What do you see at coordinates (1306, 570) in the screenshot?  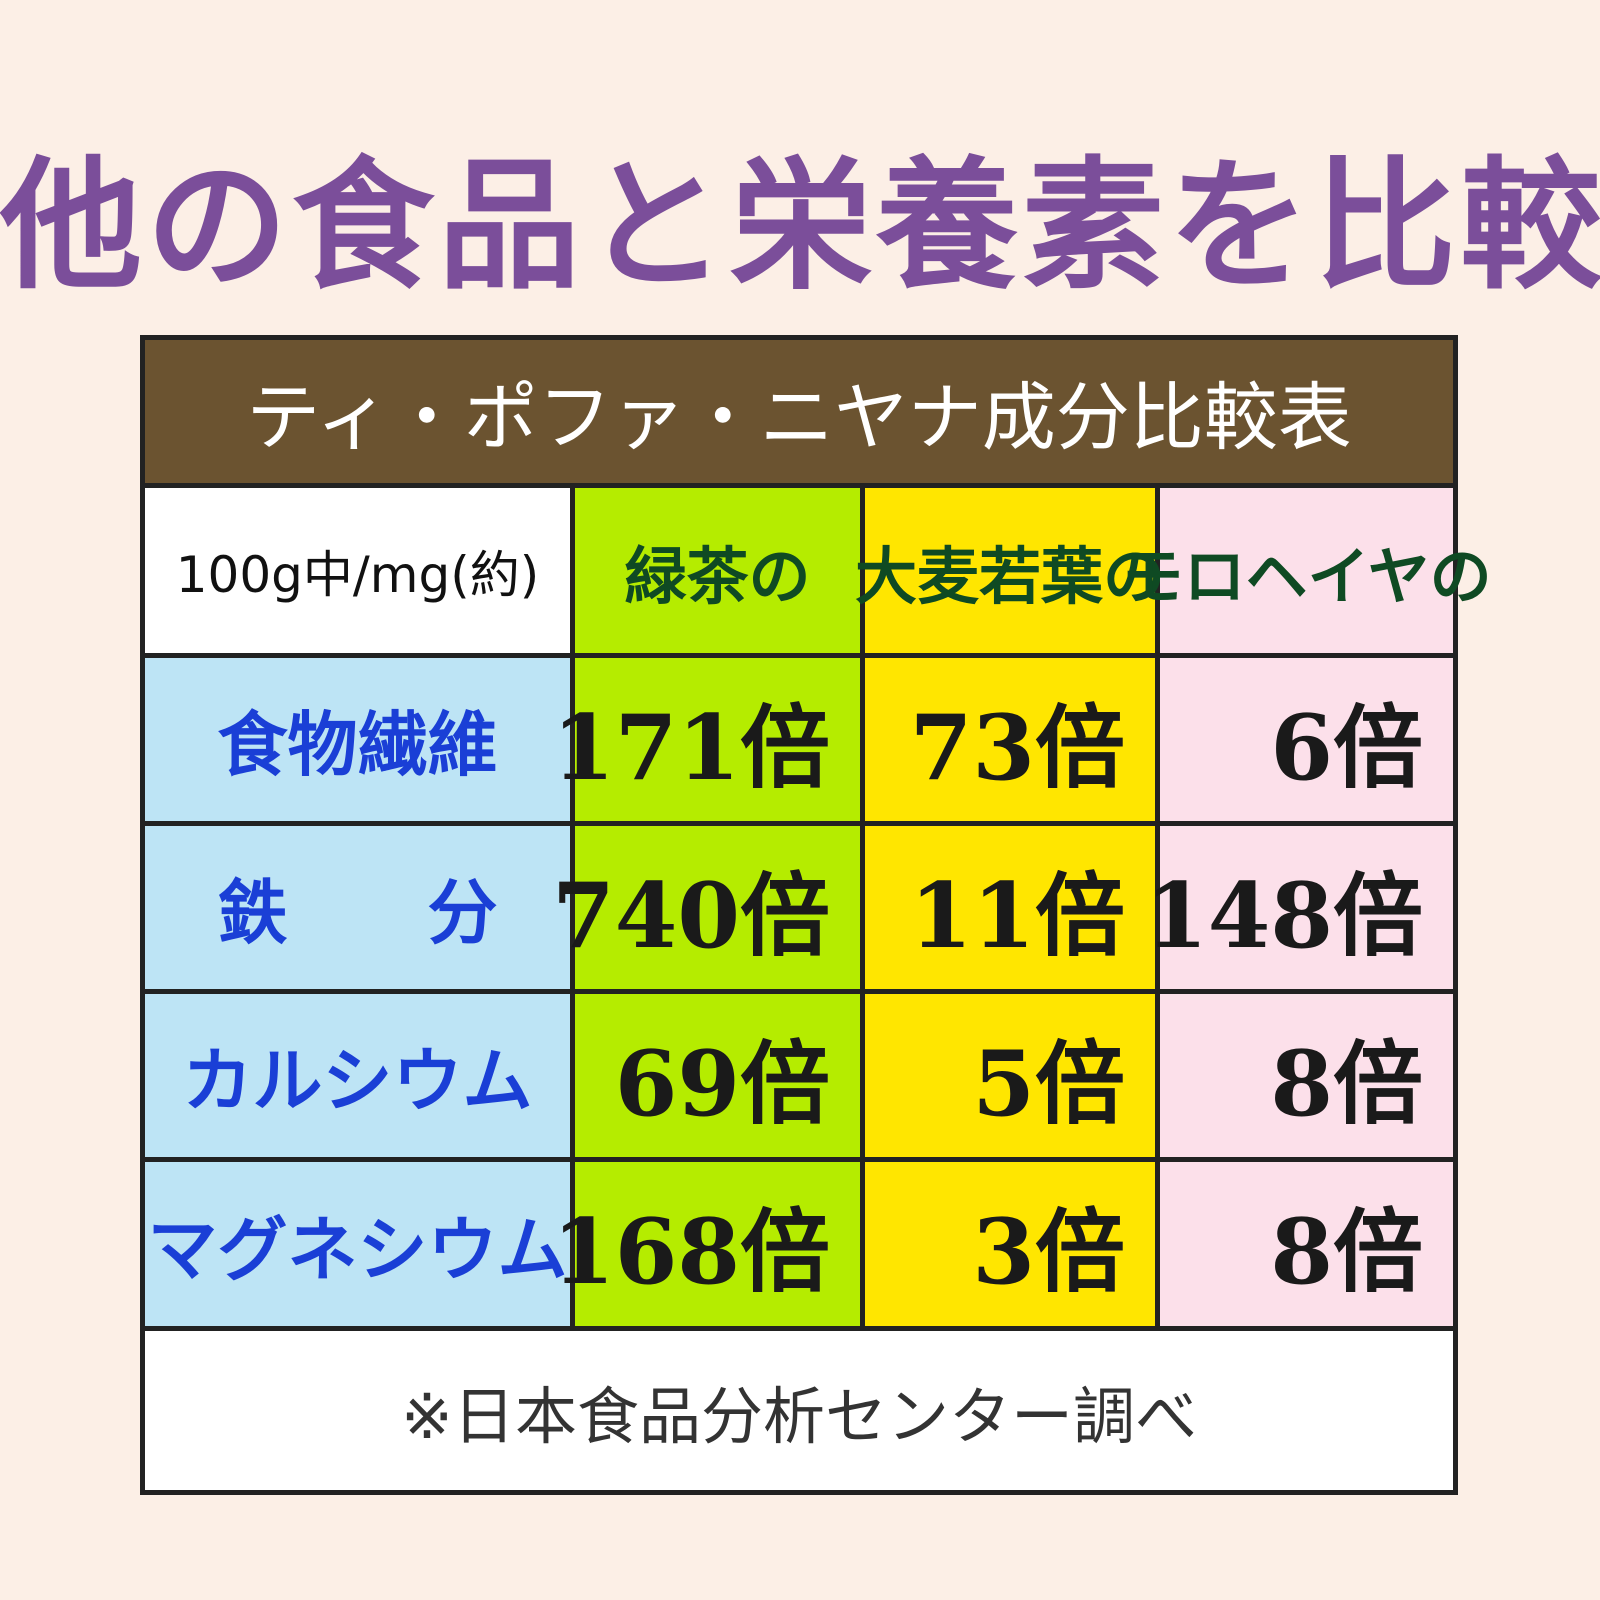 I see `column-header: モロヘイヤの` at bounding box center [1306, 570].